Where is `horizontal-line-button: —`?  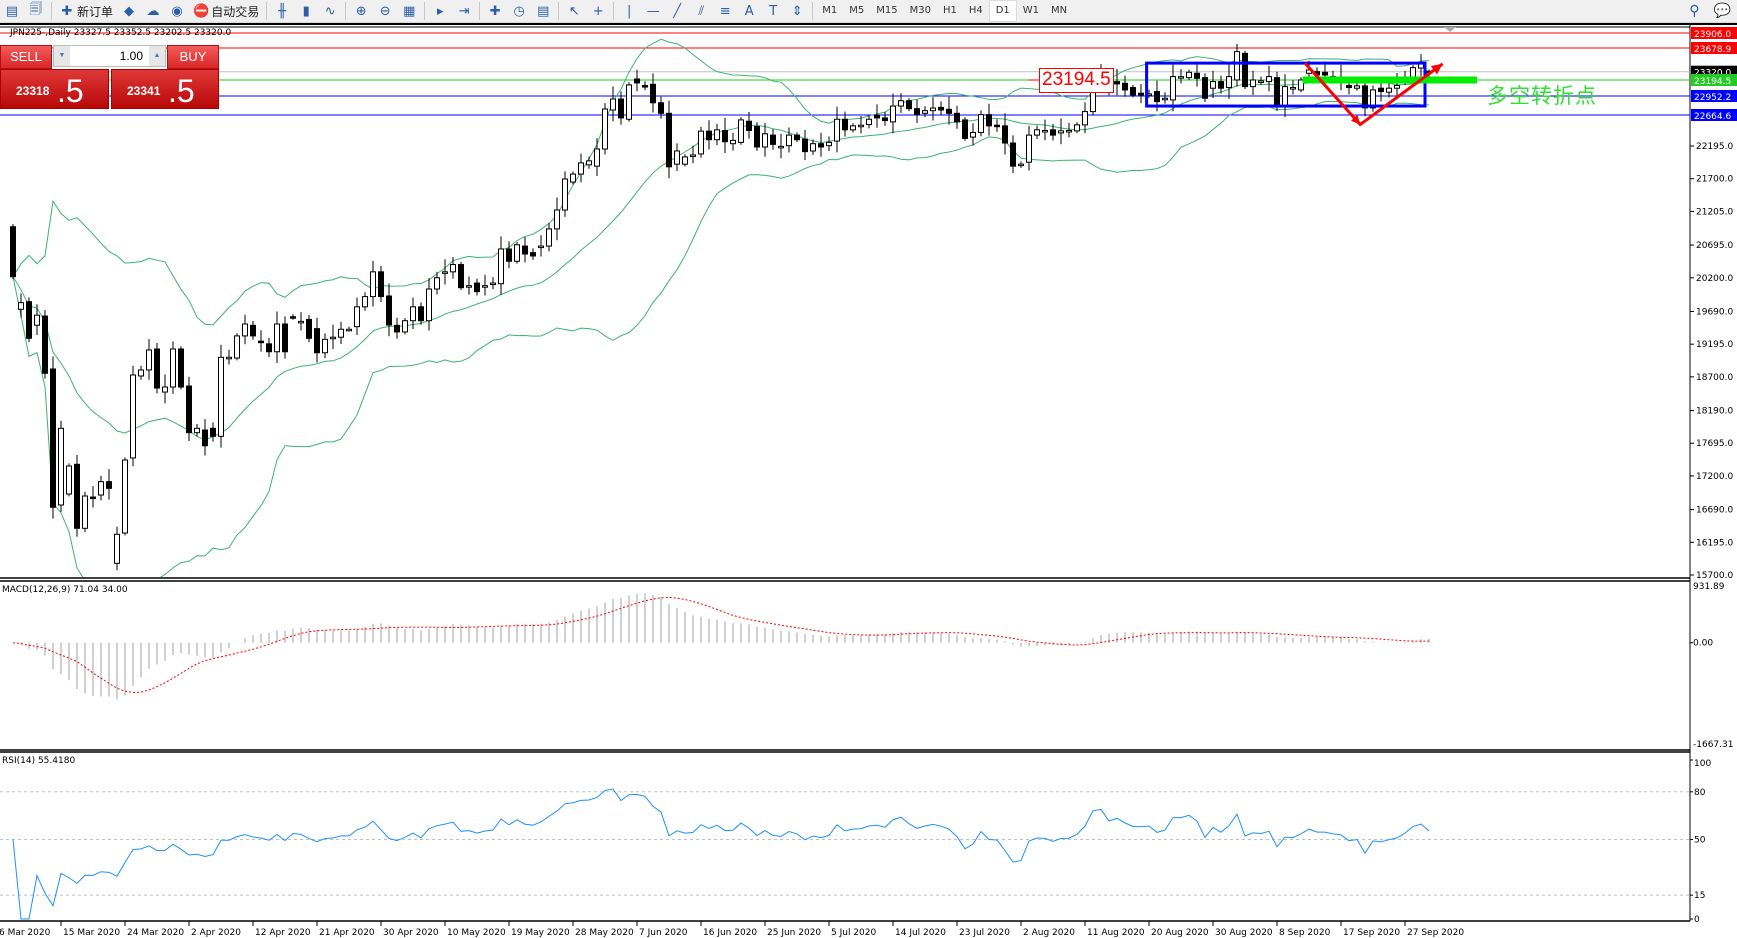
horizontal-line-button: — is located at coordinates (653, 11).